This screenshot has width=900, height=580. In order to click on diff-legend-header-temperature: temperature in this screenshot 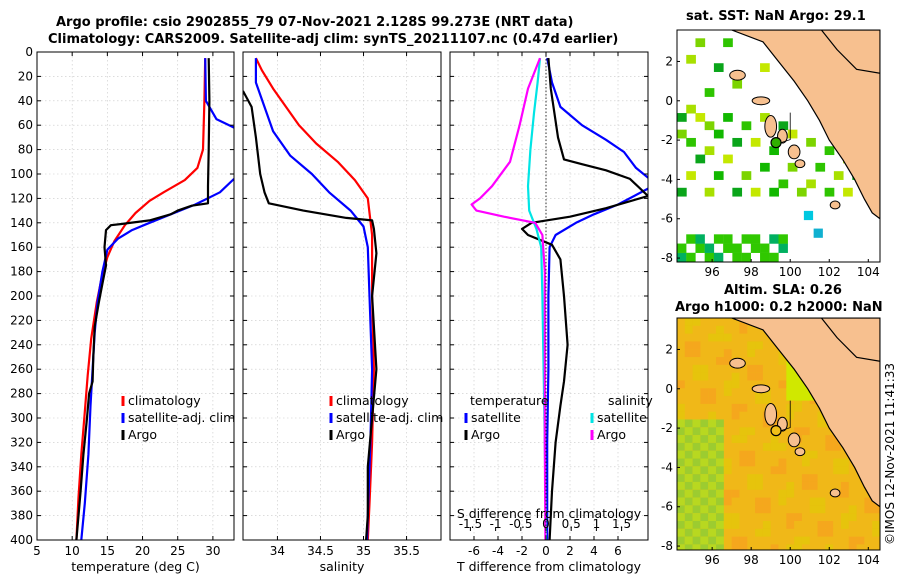, I will do `click(509, 400)`.